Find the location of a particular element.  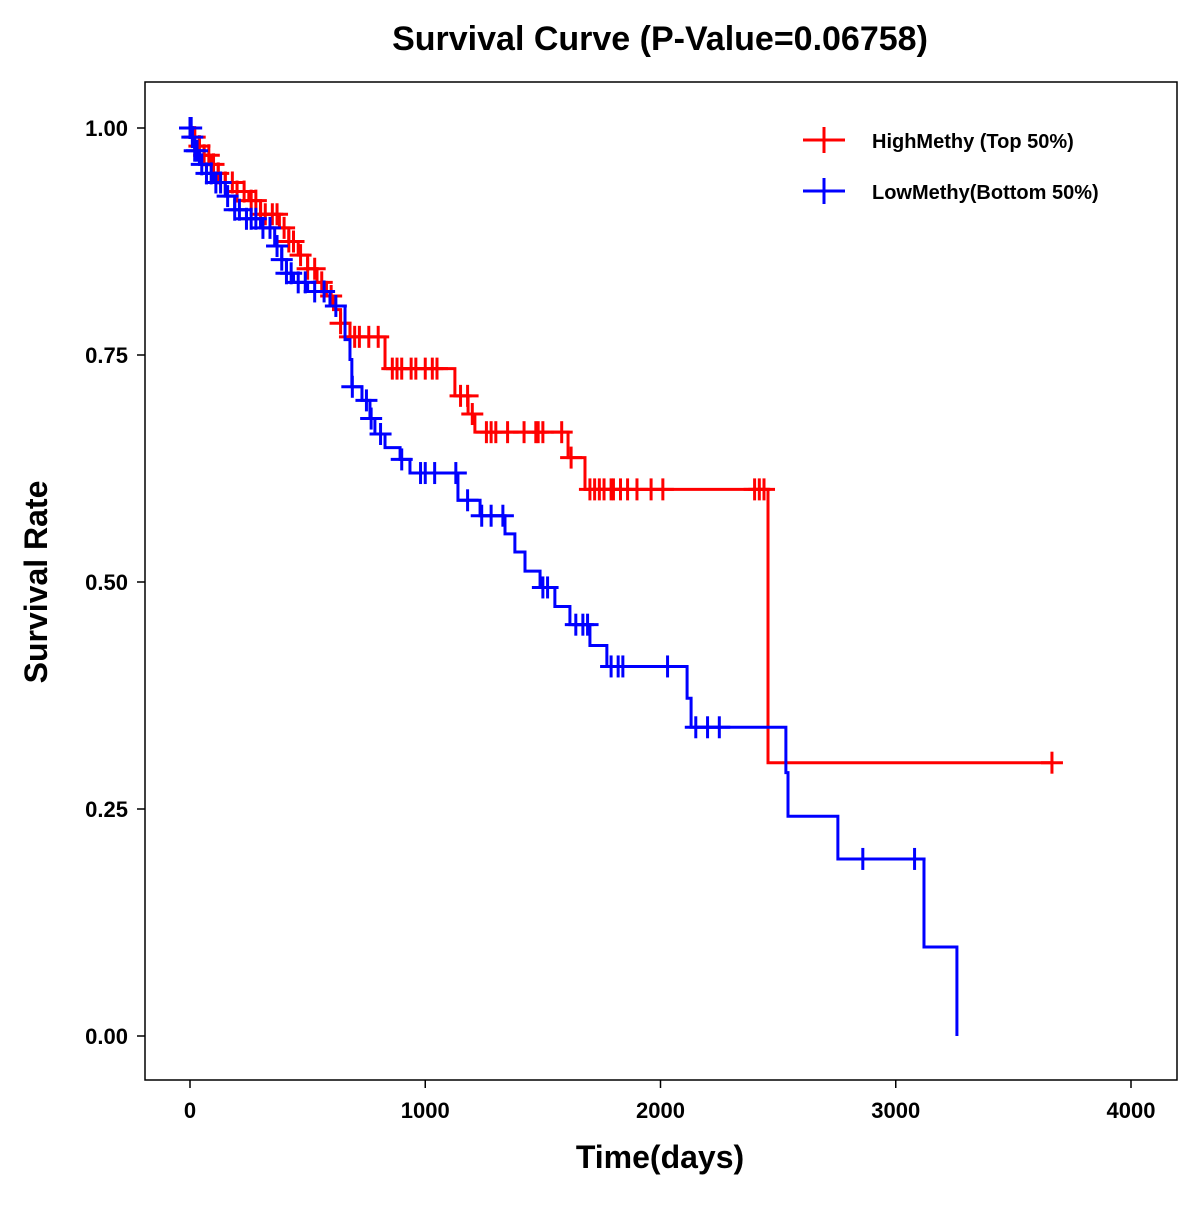

x-axis-label: Time(days) is located at coordinates (660, 1157).